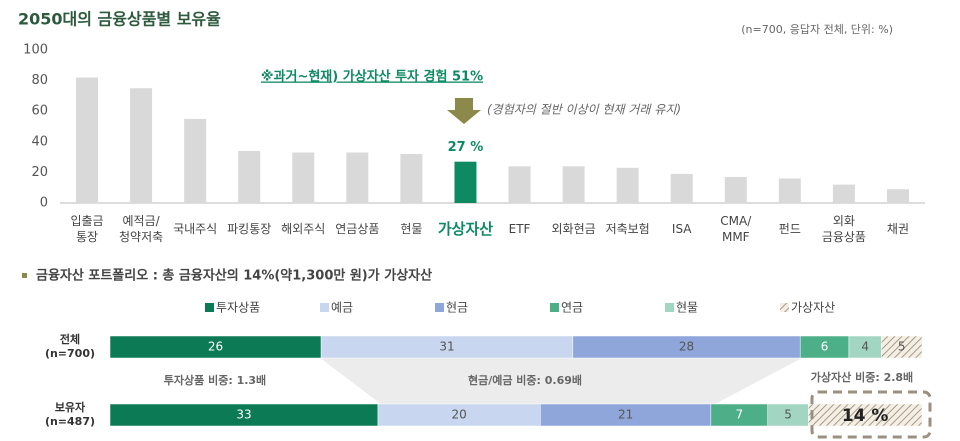 This screenshot has width=960, height=441. I want to click on value-label: 28, so click(686, 347).